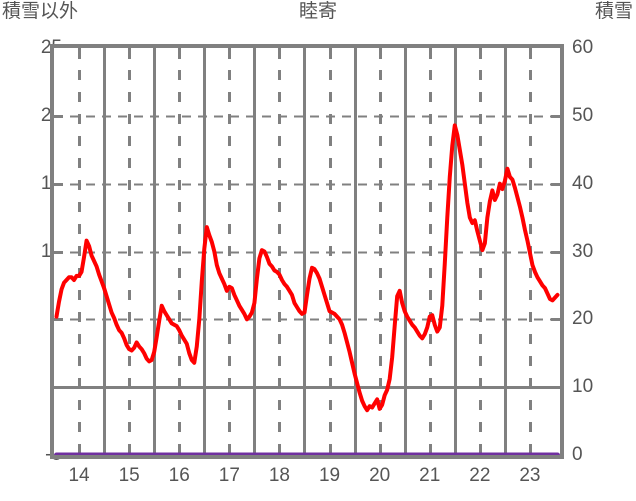  I want to click on y-axis-right-tick-label: 20, so click(583, 319).